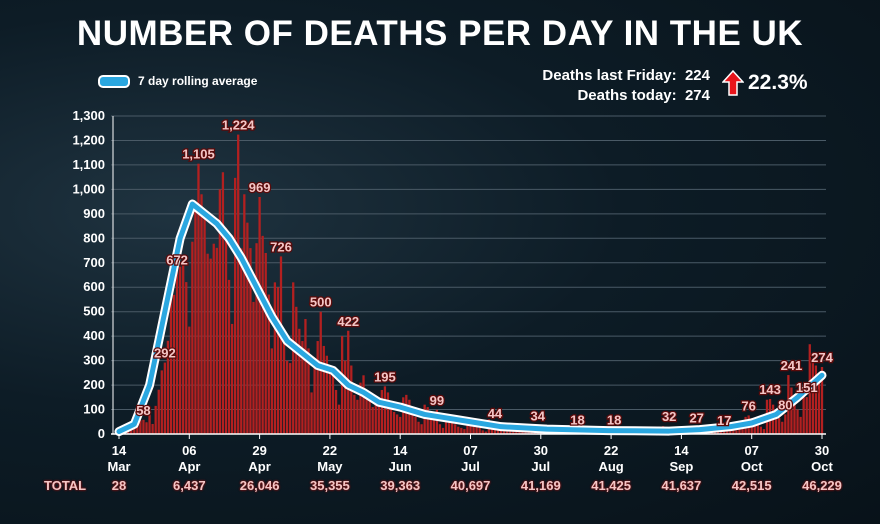 The width and height of the screenshot is (880, 524). What do you see at coordinates (198, 154) in the screenshot?
I see `data-label: 1,105` at bounding box center [198, 154].